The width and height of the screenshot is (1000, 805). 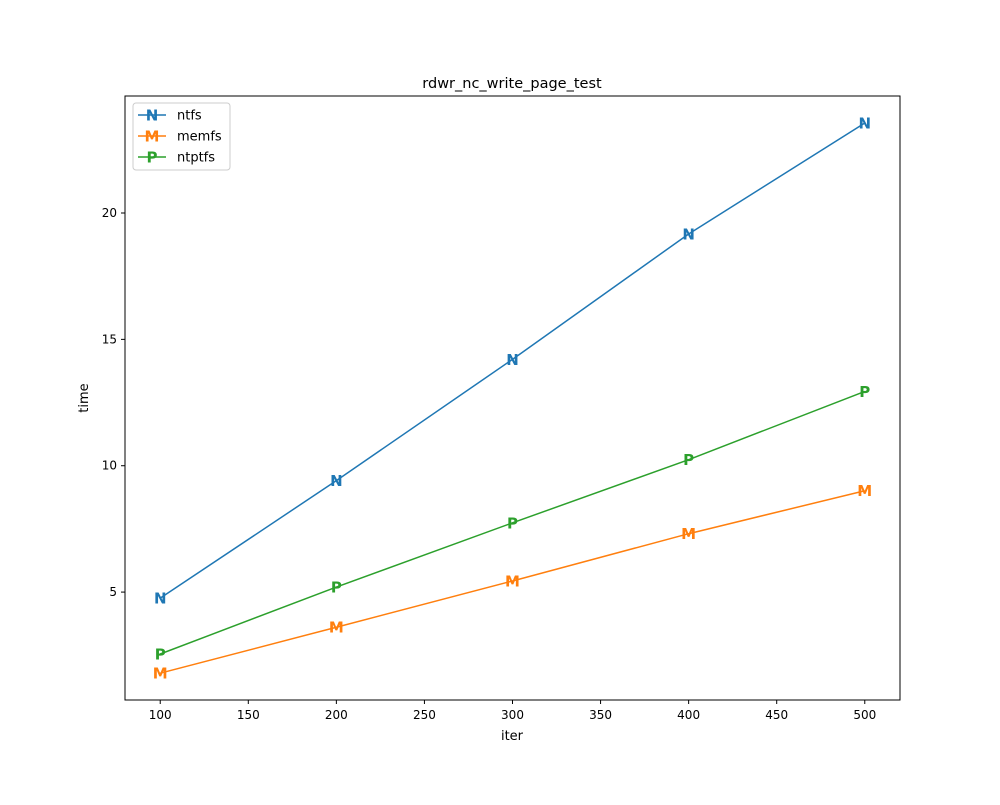 What do you see at coordinates (600, 715) in the screenshot?
I see `x-tick-label: 350` at bounding box center [600, 715].